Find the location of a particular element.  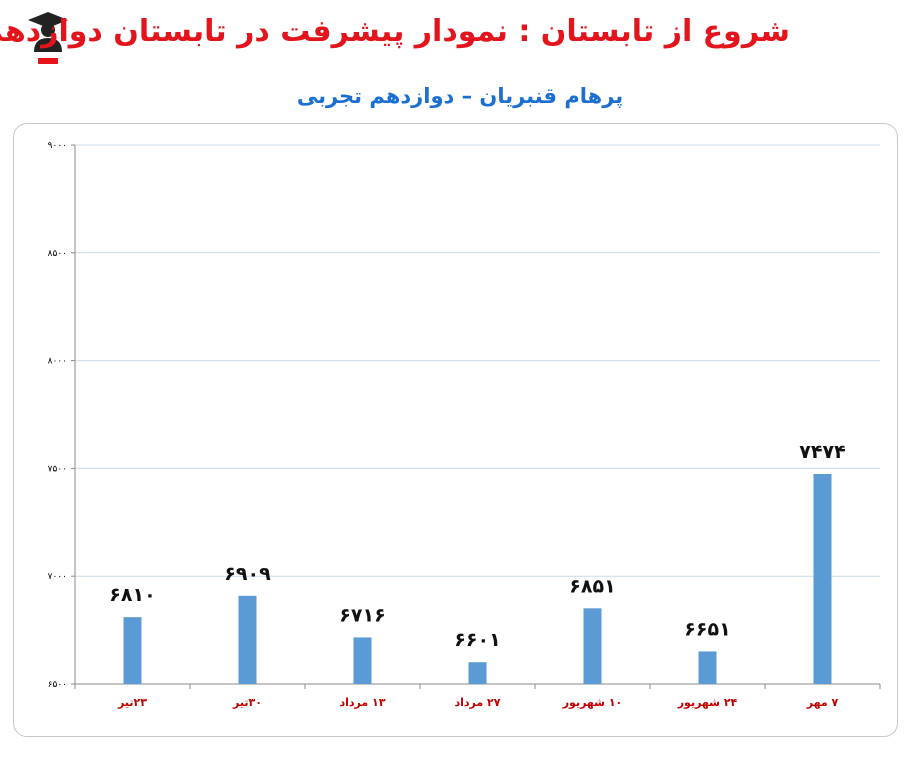

y-tick-label: ۷۵۰۰ is located at coordinates (57, 469).